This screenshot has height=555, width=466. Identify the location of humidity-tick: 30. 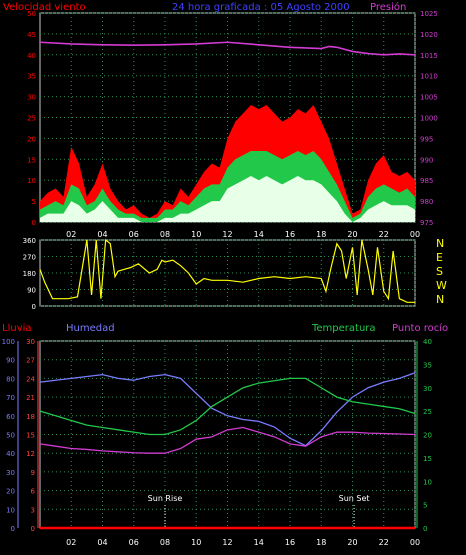
(10, 473).